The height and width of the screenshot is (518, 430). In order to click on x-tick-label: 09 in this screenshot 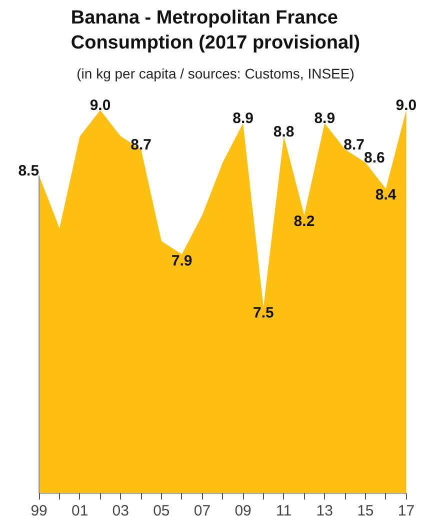, I will do `click(243, 510)`.